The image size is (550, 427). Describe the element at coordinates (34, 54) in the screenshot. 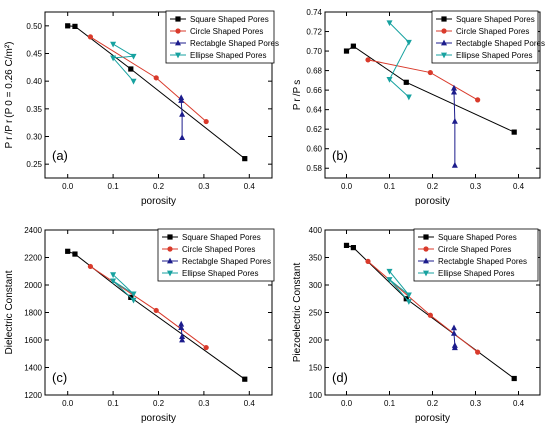

I see `y-tick-label: 0.45` at that location.